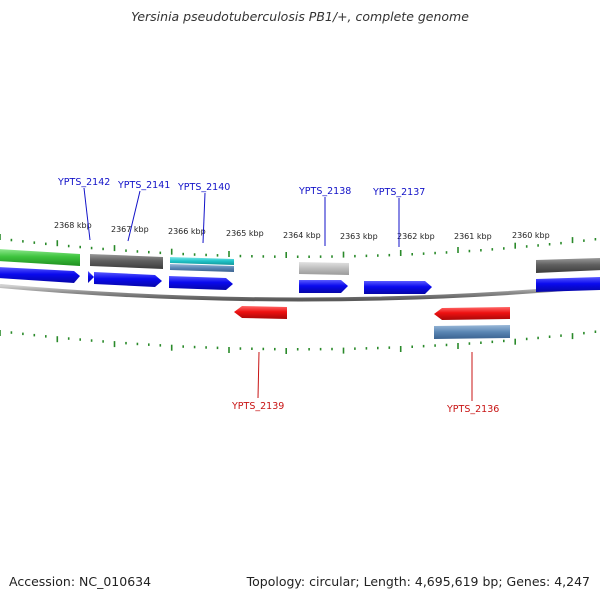 The image size is (600, 604). What do you see at coordinates (472, 332) in the screenshot?
I see `feature-steel-reverse` at bounding box center [472, 332].